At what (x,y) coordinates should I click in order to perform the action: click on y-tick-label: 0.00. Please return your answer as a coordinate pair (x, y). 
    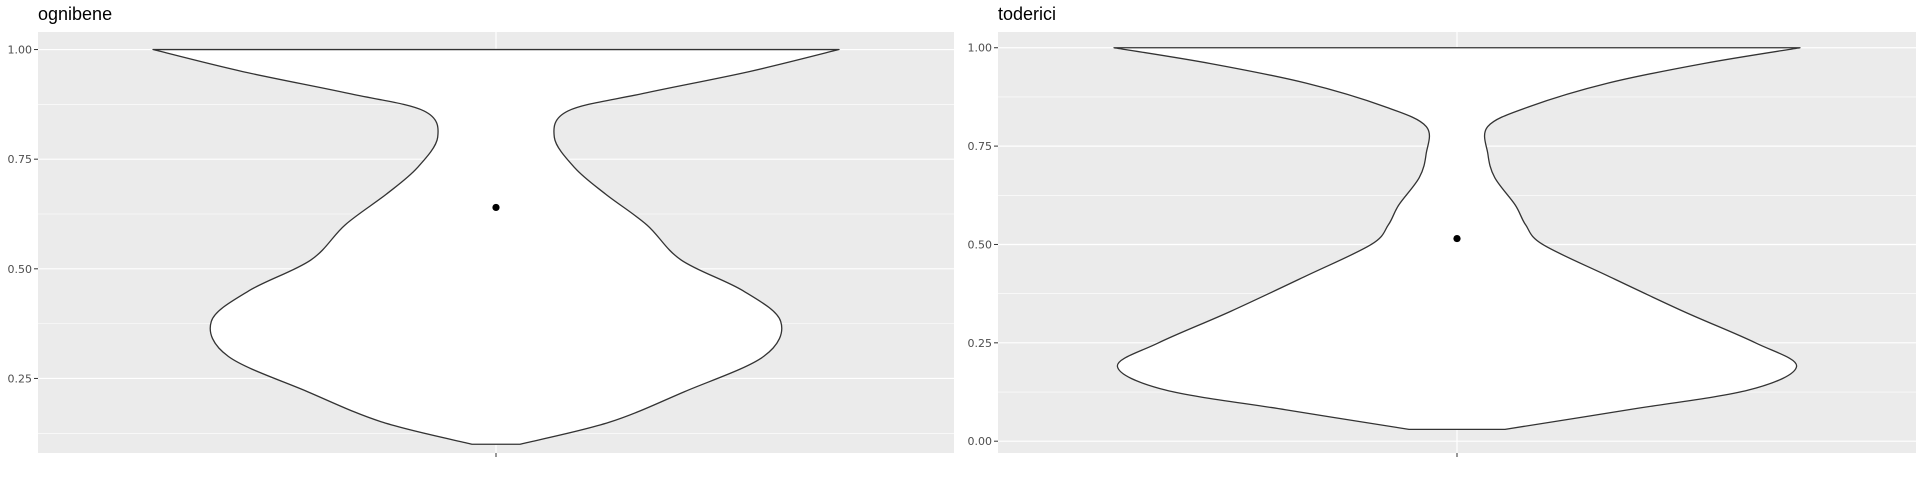
    Looking at the image, I should click on (980, 441).